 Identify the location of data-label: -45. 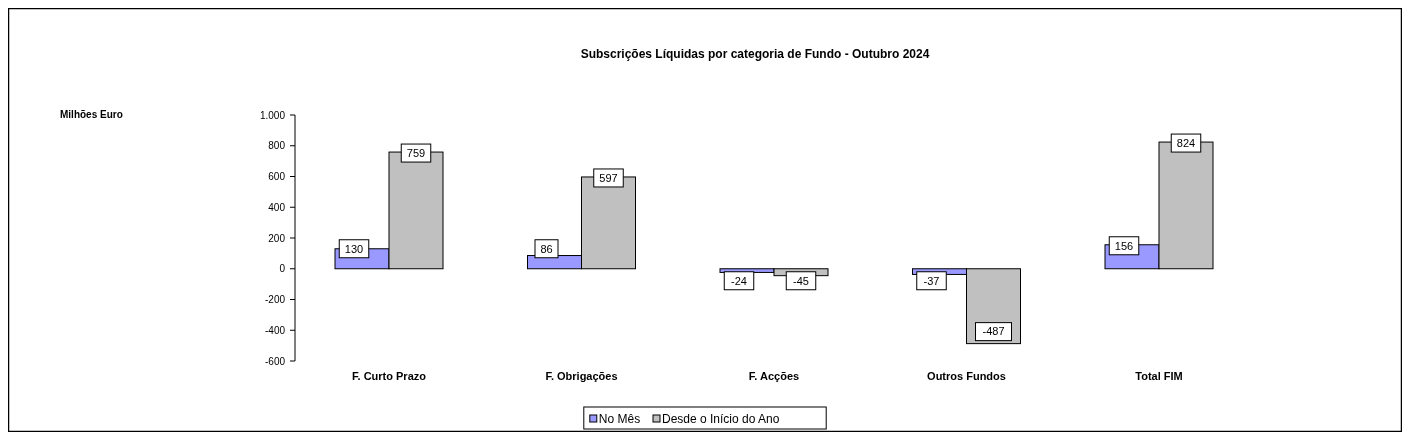
(801, 280).